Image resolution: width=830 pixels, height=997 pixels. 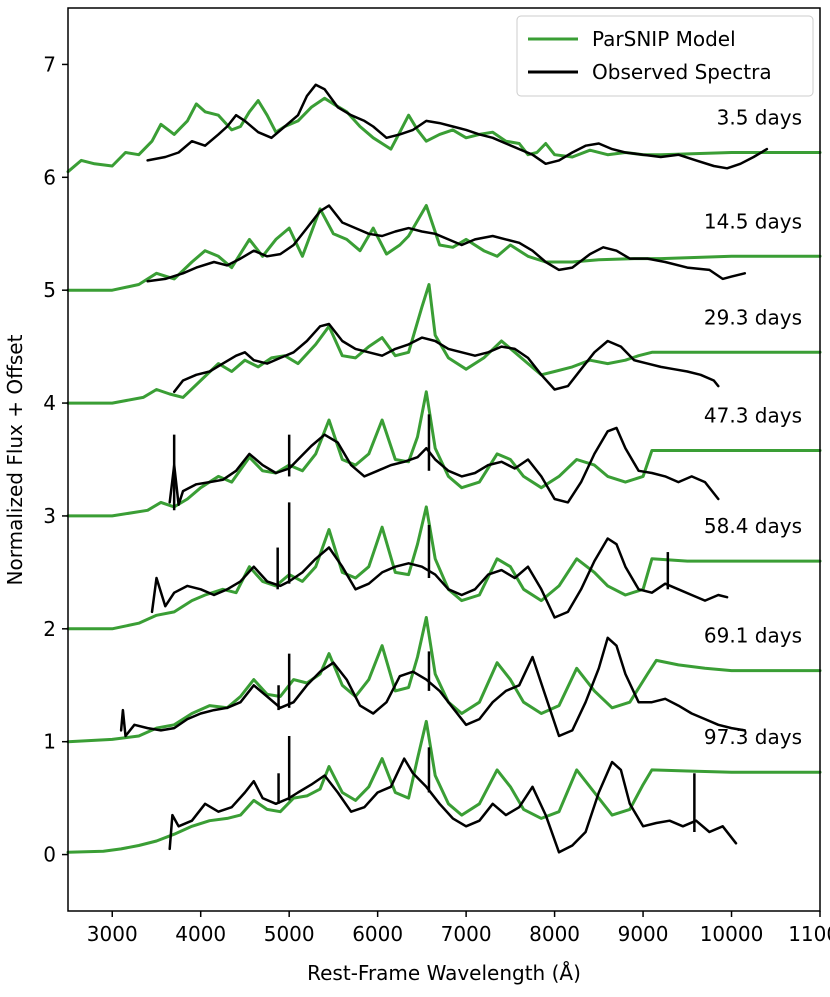 I want to click on legend-box, so click(x=665, y=56).